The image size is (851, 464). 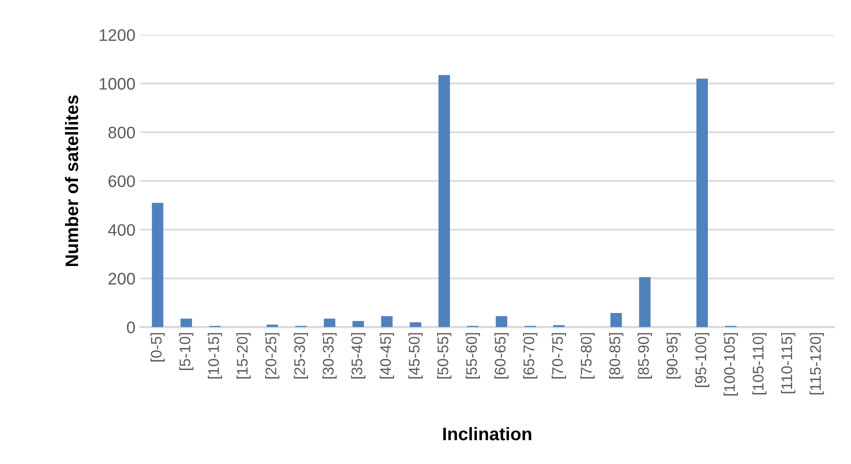 I want to click on x-tick-label: [80-85], so click(x=616, y=355).